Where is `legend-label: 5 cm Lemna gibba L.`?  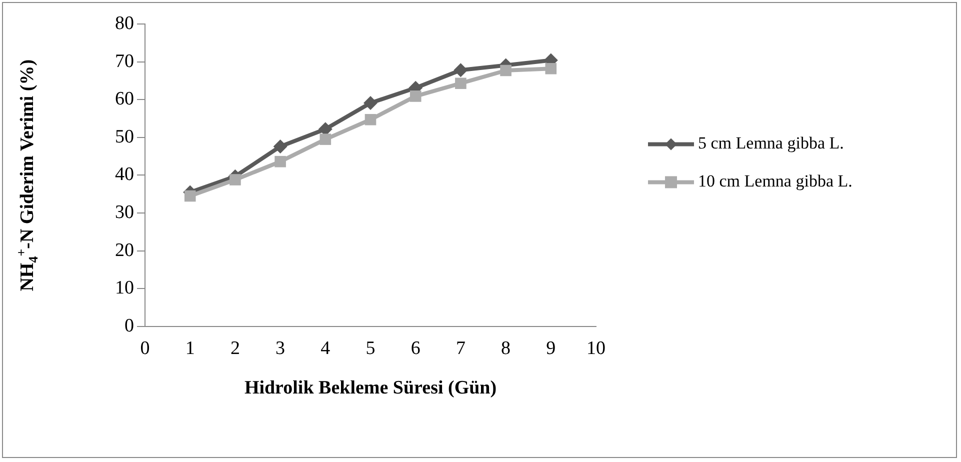
legend-label: 5 cm Lemna gibba L. is located at coordinates (771, 143).